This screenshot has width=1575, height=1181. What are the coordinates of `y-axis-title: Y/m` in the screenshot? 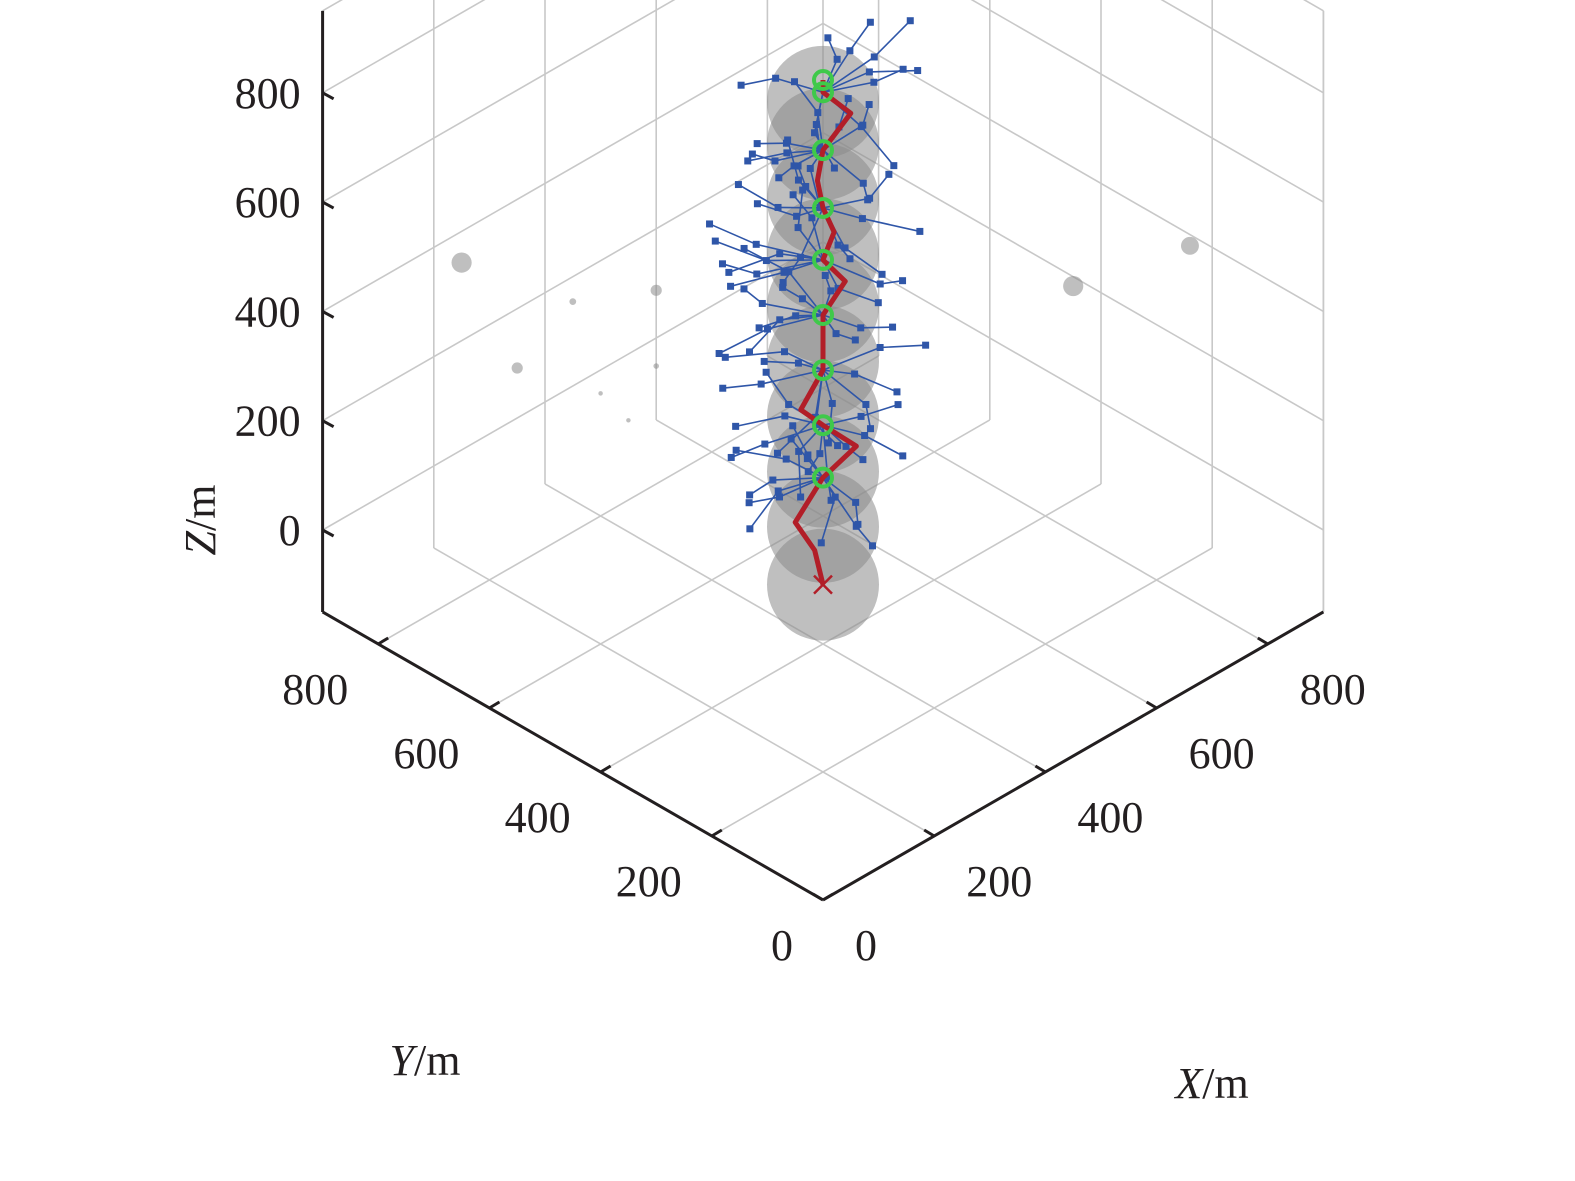 It's located at (425, 1060).